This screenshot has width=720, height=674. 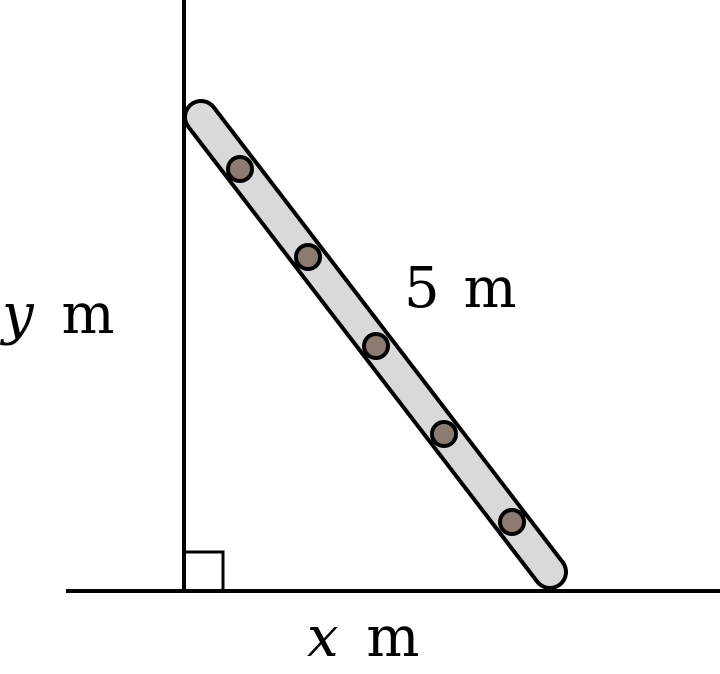 I want to click on base-label: x m, so click(x=363, y=637).